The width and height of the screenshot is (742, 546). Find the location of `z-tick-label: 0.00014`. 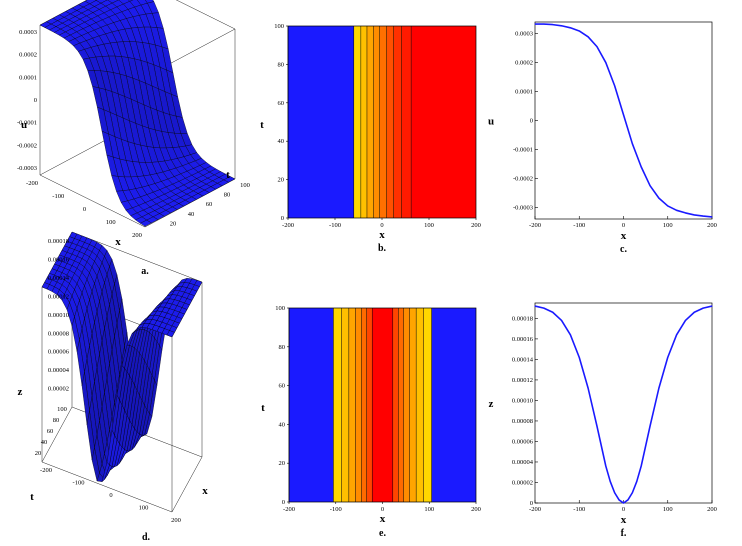

z-tick-label: 0.00014 is located at coordinates (59, 278).